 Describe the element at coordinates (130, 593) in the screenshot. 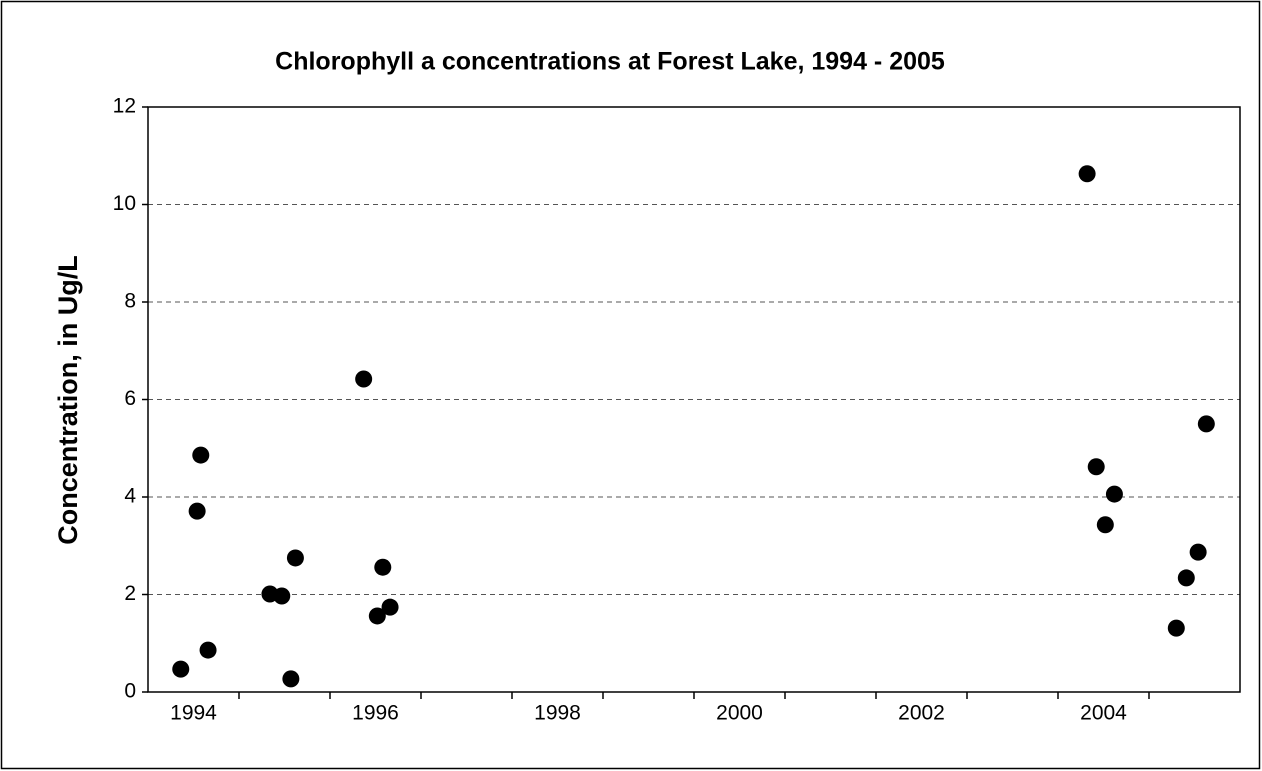

I see `y-tick-label: 2` at that location.